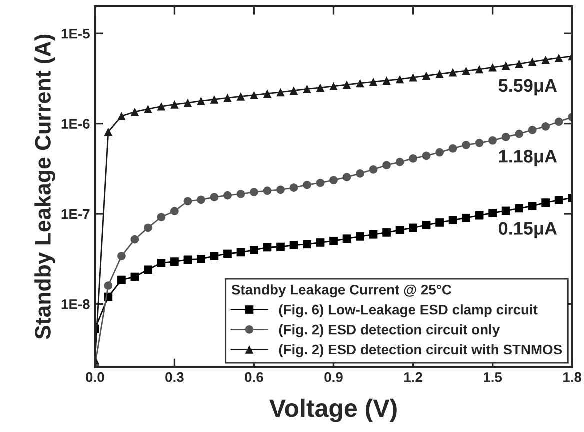 Image resolution: width=584 pixels, height=432 pixels. Describe the element at coordinates (528, 230) in the screenshot. I see `annotation: 0.15μA` at that location.